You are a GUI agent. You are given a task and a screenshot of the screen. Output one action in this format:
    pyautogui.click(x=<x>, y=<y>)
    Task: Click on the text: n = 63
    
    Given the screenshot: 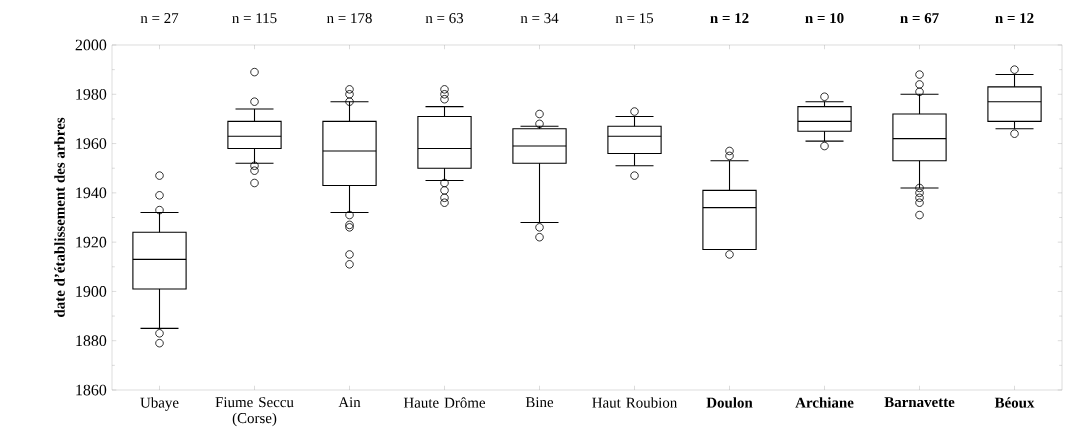 What is the action you would take?
    pyautogui.click(x=444, y=18)
    